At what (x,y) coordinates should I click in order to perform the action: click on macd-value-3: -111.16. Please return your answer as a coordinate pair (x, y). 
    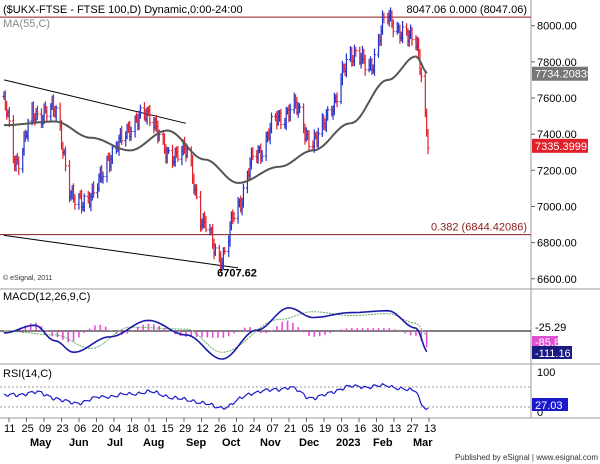
    Looking at the image, I should click on (553, 354).